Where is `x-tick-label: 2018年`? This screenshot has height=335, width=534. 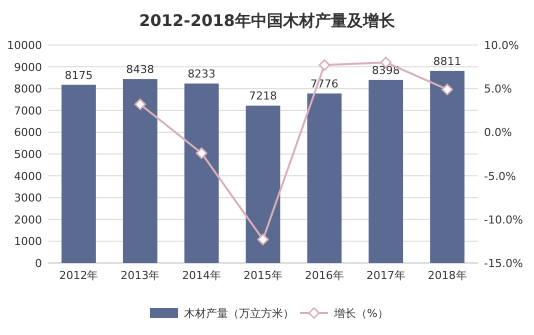
x-tick-label: 2018年 is located at coordinates (447, 275).